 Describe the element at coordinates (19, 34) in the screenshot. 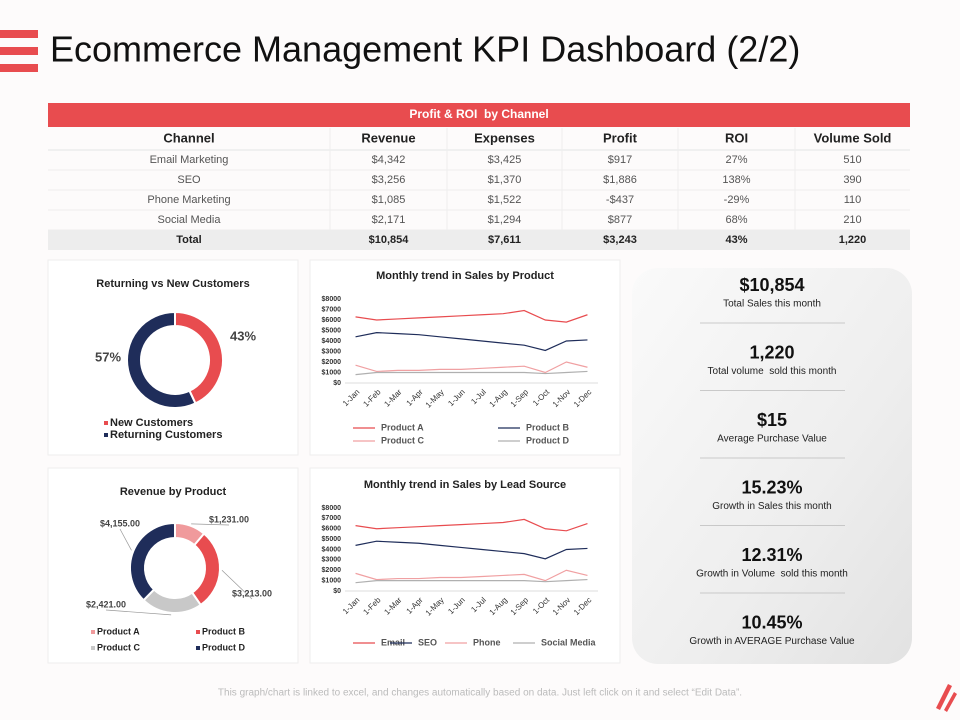

I see `menu-bar` at that location.